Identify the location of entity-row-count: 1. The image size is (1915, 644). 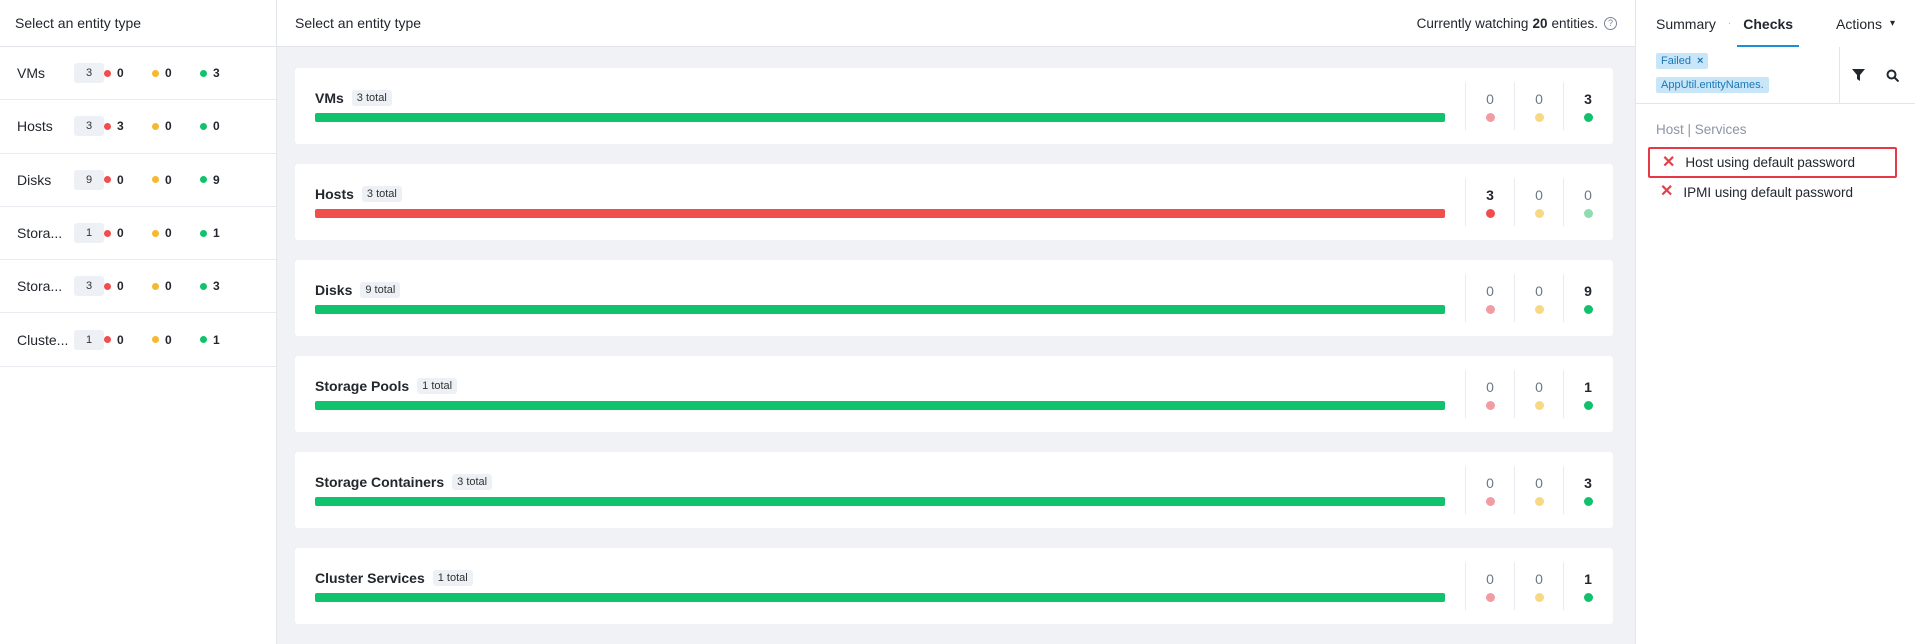
(89, 233).